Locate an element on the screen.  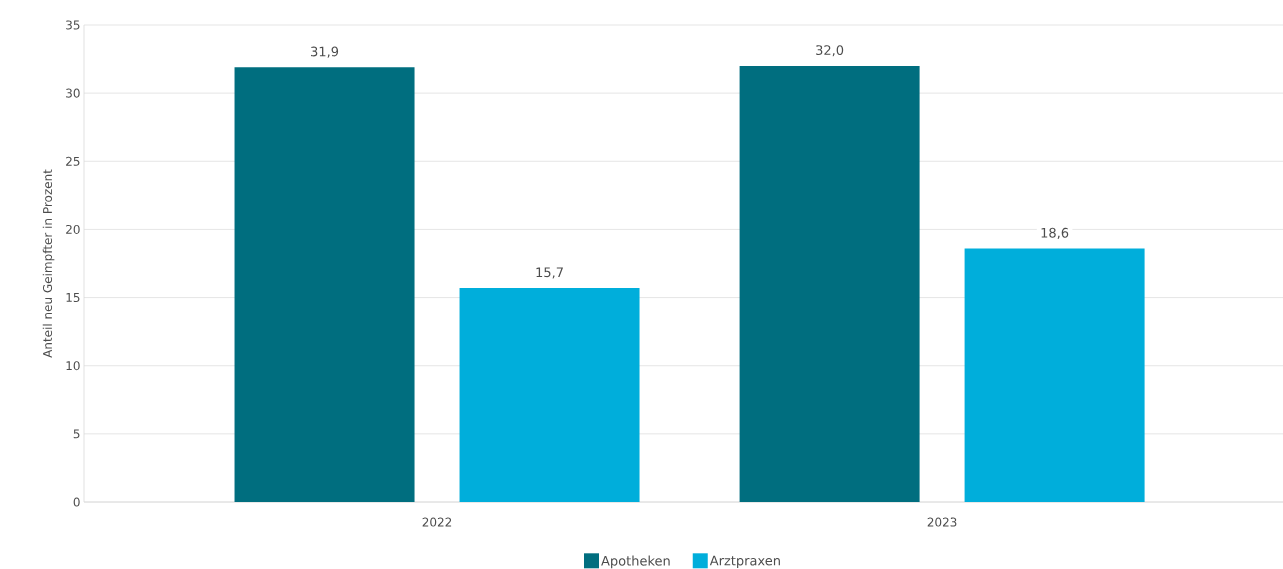
y-tick-label: 5 is located at coordinates (76, 434).